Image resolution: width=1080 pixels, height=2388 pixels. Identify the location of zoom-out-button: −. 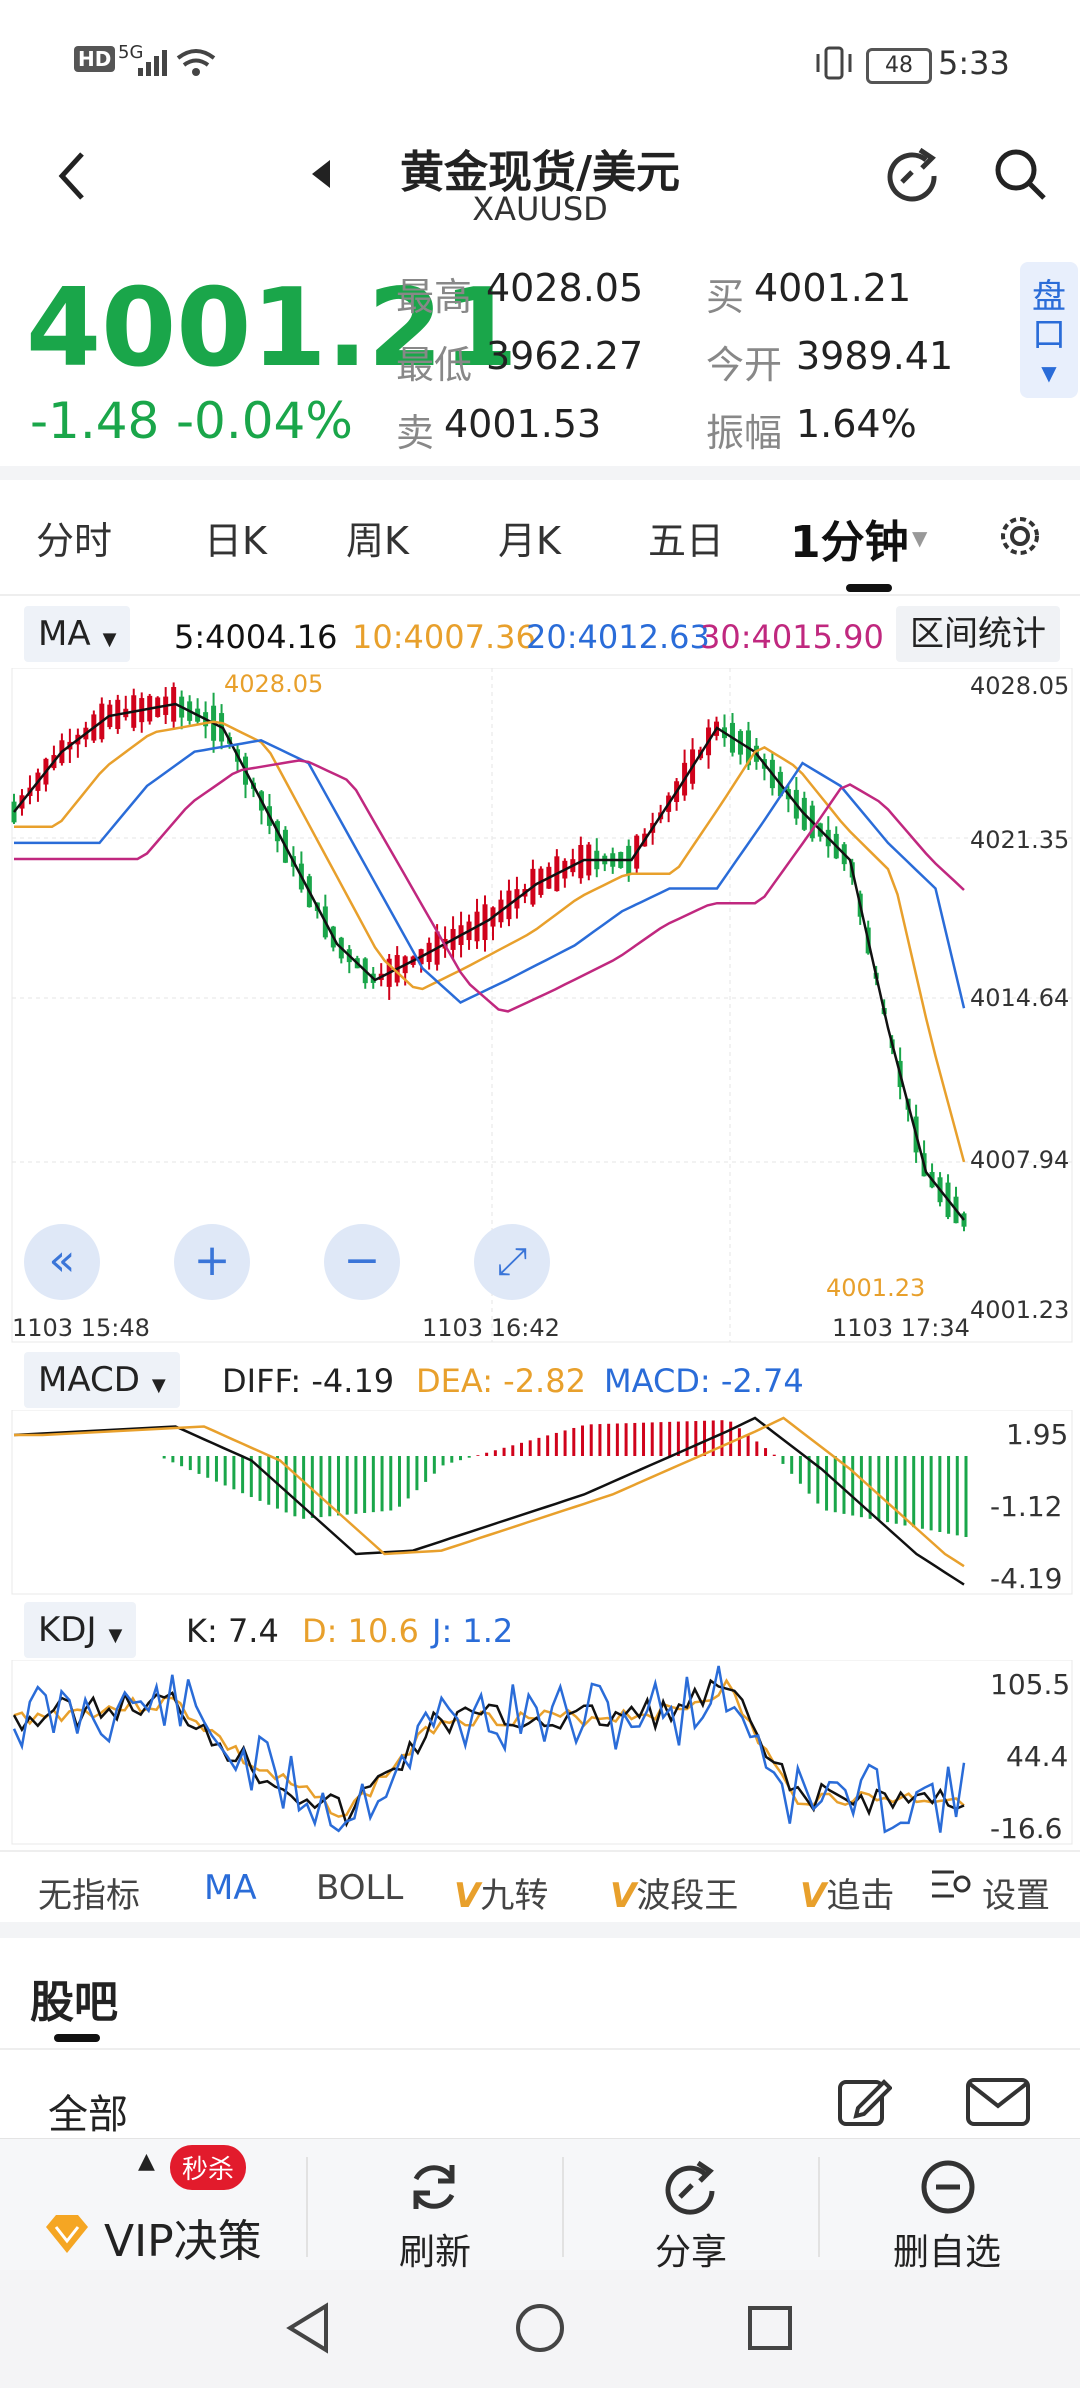
(362, 1262).